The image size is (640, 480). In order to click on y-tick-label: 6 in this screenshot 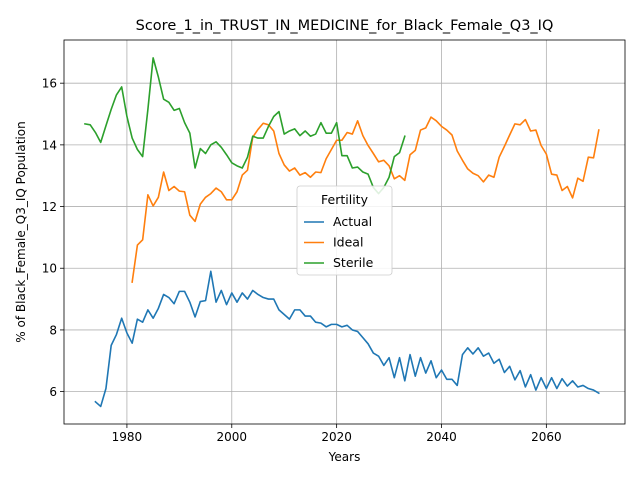, I will do `click(53, 392)`.